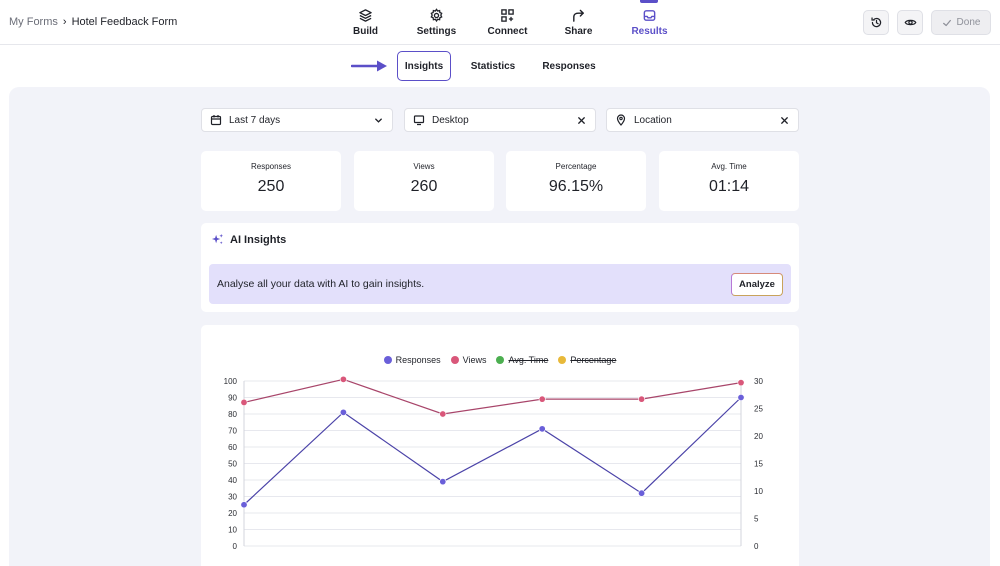 The image size is (1000, 566). What do you see at coordinates (500, 120) in the screenshot?
I see `device-filter: Desktop` at bounding box center [500, 120].